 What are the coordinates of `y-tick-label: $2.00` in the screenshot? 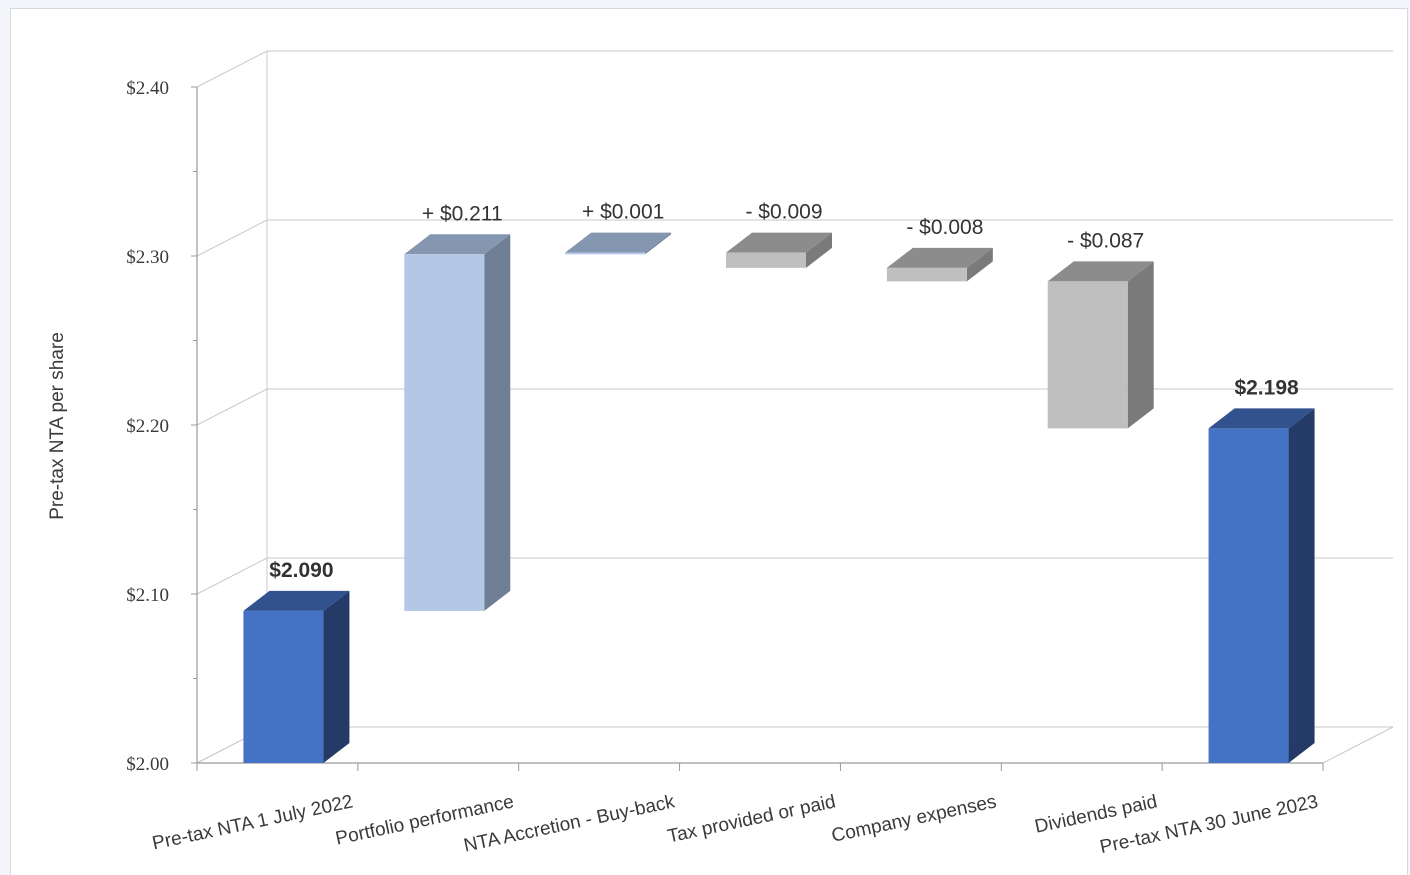 It's located at (147, 764).